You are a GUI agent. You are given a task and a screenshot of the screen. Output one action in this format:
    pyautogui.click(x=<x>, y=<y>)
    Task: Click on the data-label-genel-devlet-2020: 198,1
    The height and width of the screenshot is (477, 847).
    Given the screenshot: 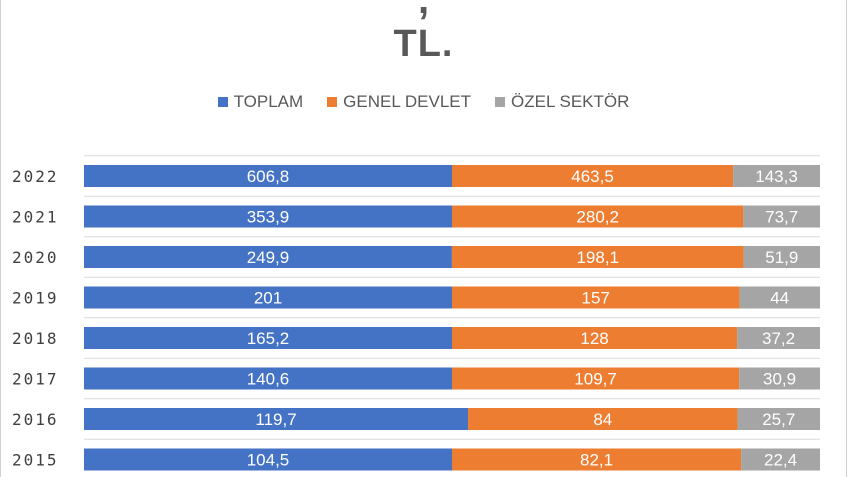 What is the action you would take?
    pyautogui.click(x=597, y=257)
    